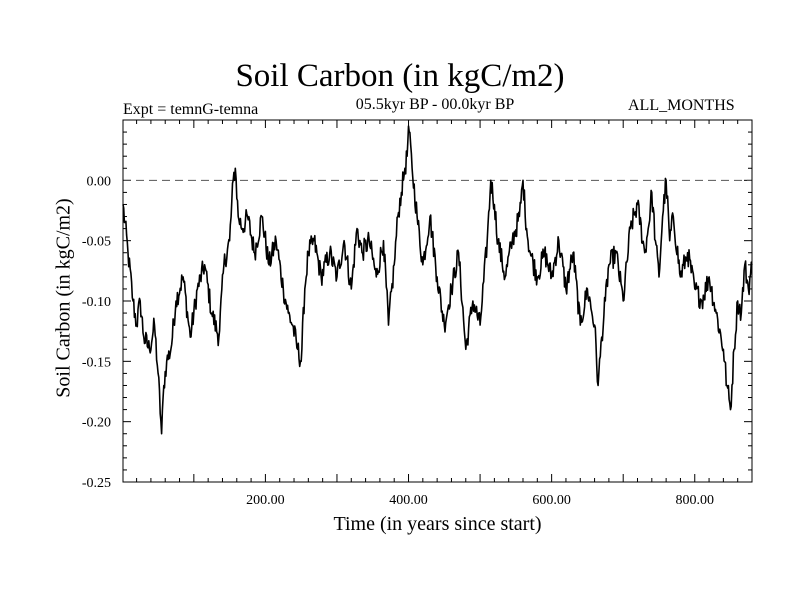 This screenshot has width=800, height=600. I want to click on y-tick-label: -0.10, so click(96, 302).